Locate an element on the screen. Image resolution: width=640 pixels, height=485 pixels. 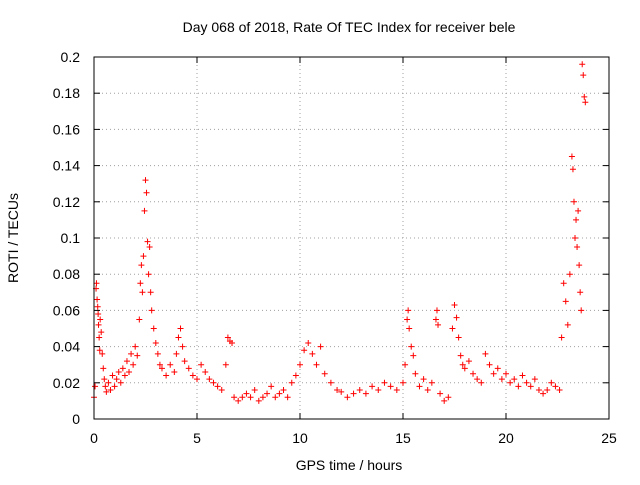
y-tick-label: 0.1 is located at coordinates (71, 238).